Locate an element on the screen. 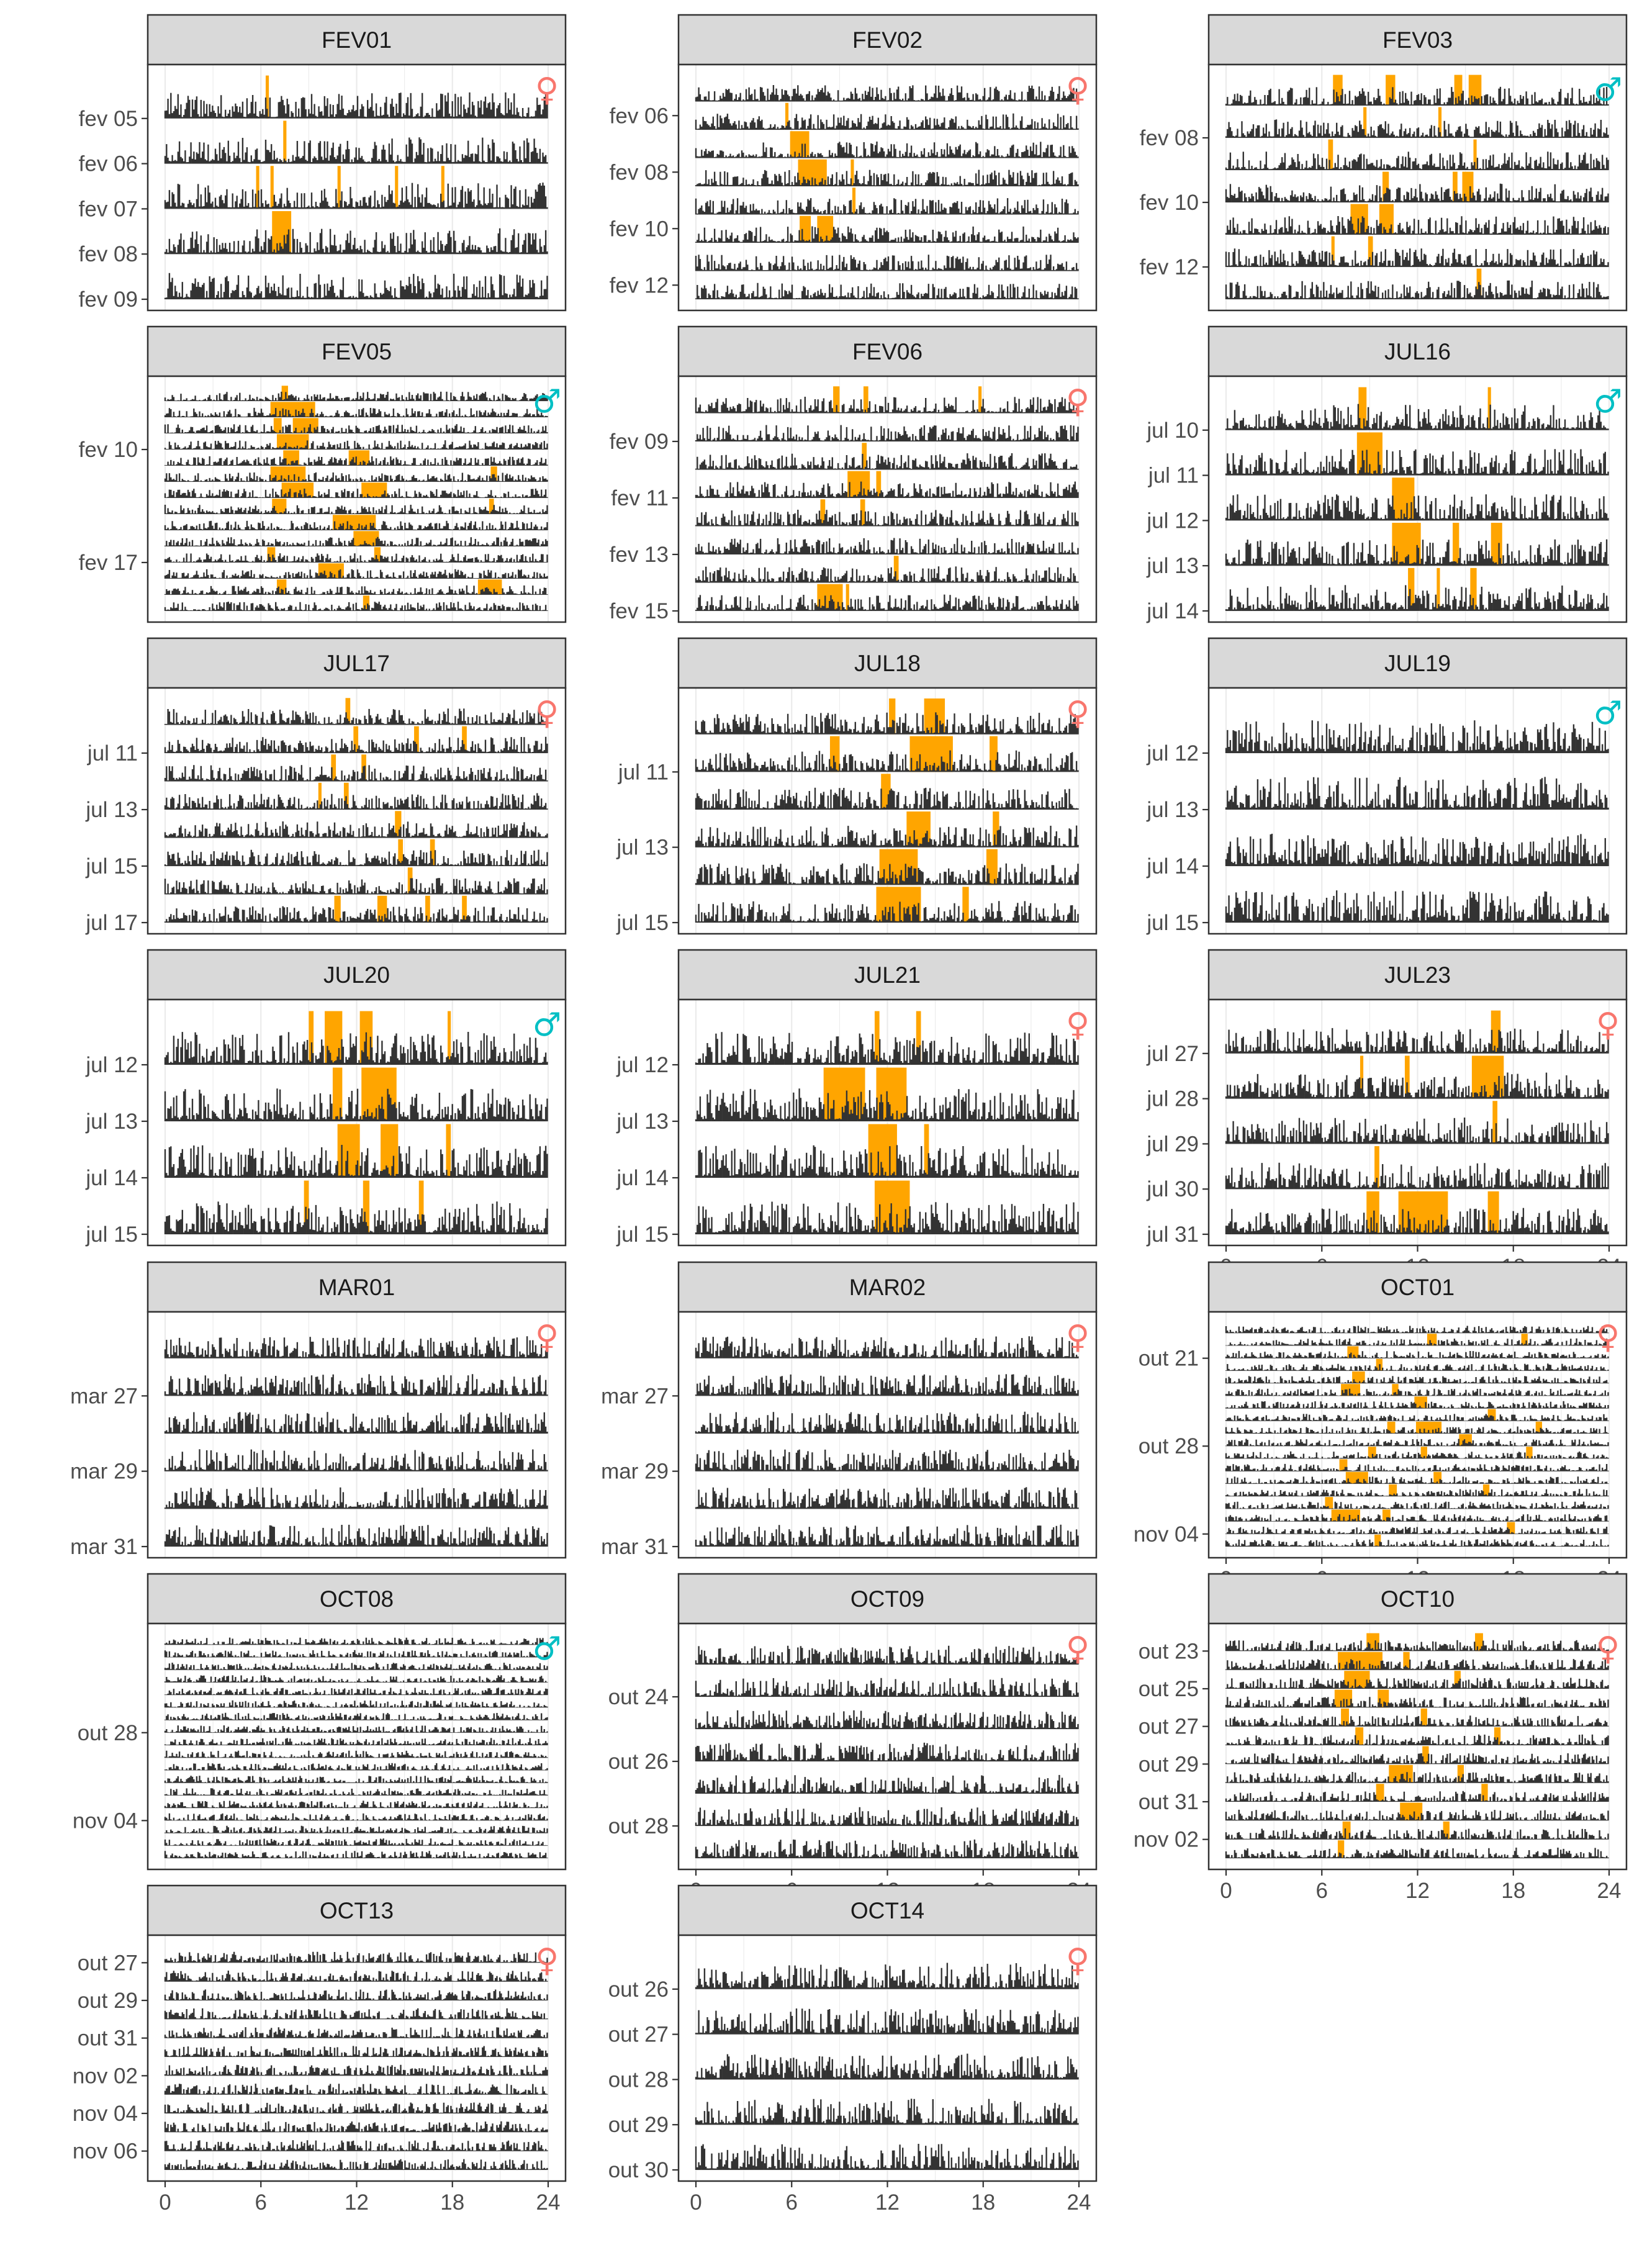 The height and width of the screenshot is (2268, 1642). y-tick-label: nov 04 is located at coordinates (105, 2114).